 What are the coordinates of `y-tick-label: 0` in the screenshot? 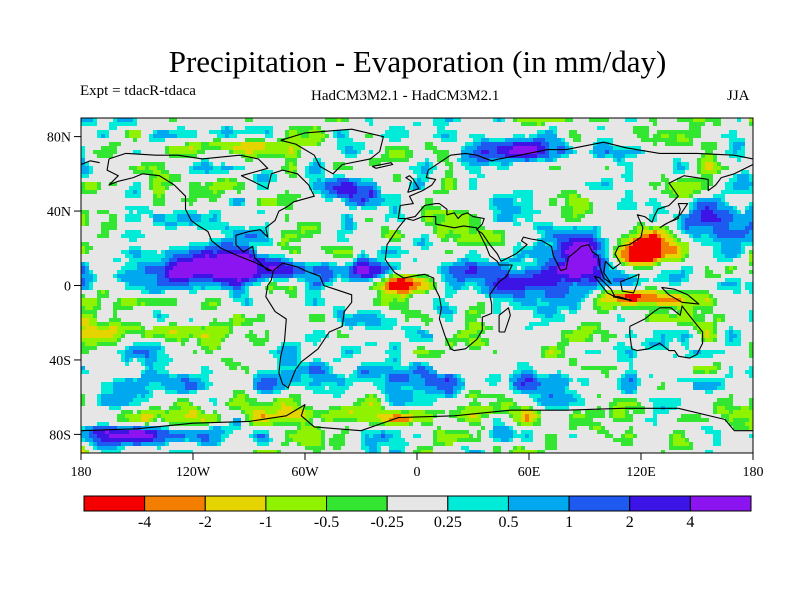 It's located at (67, 287).